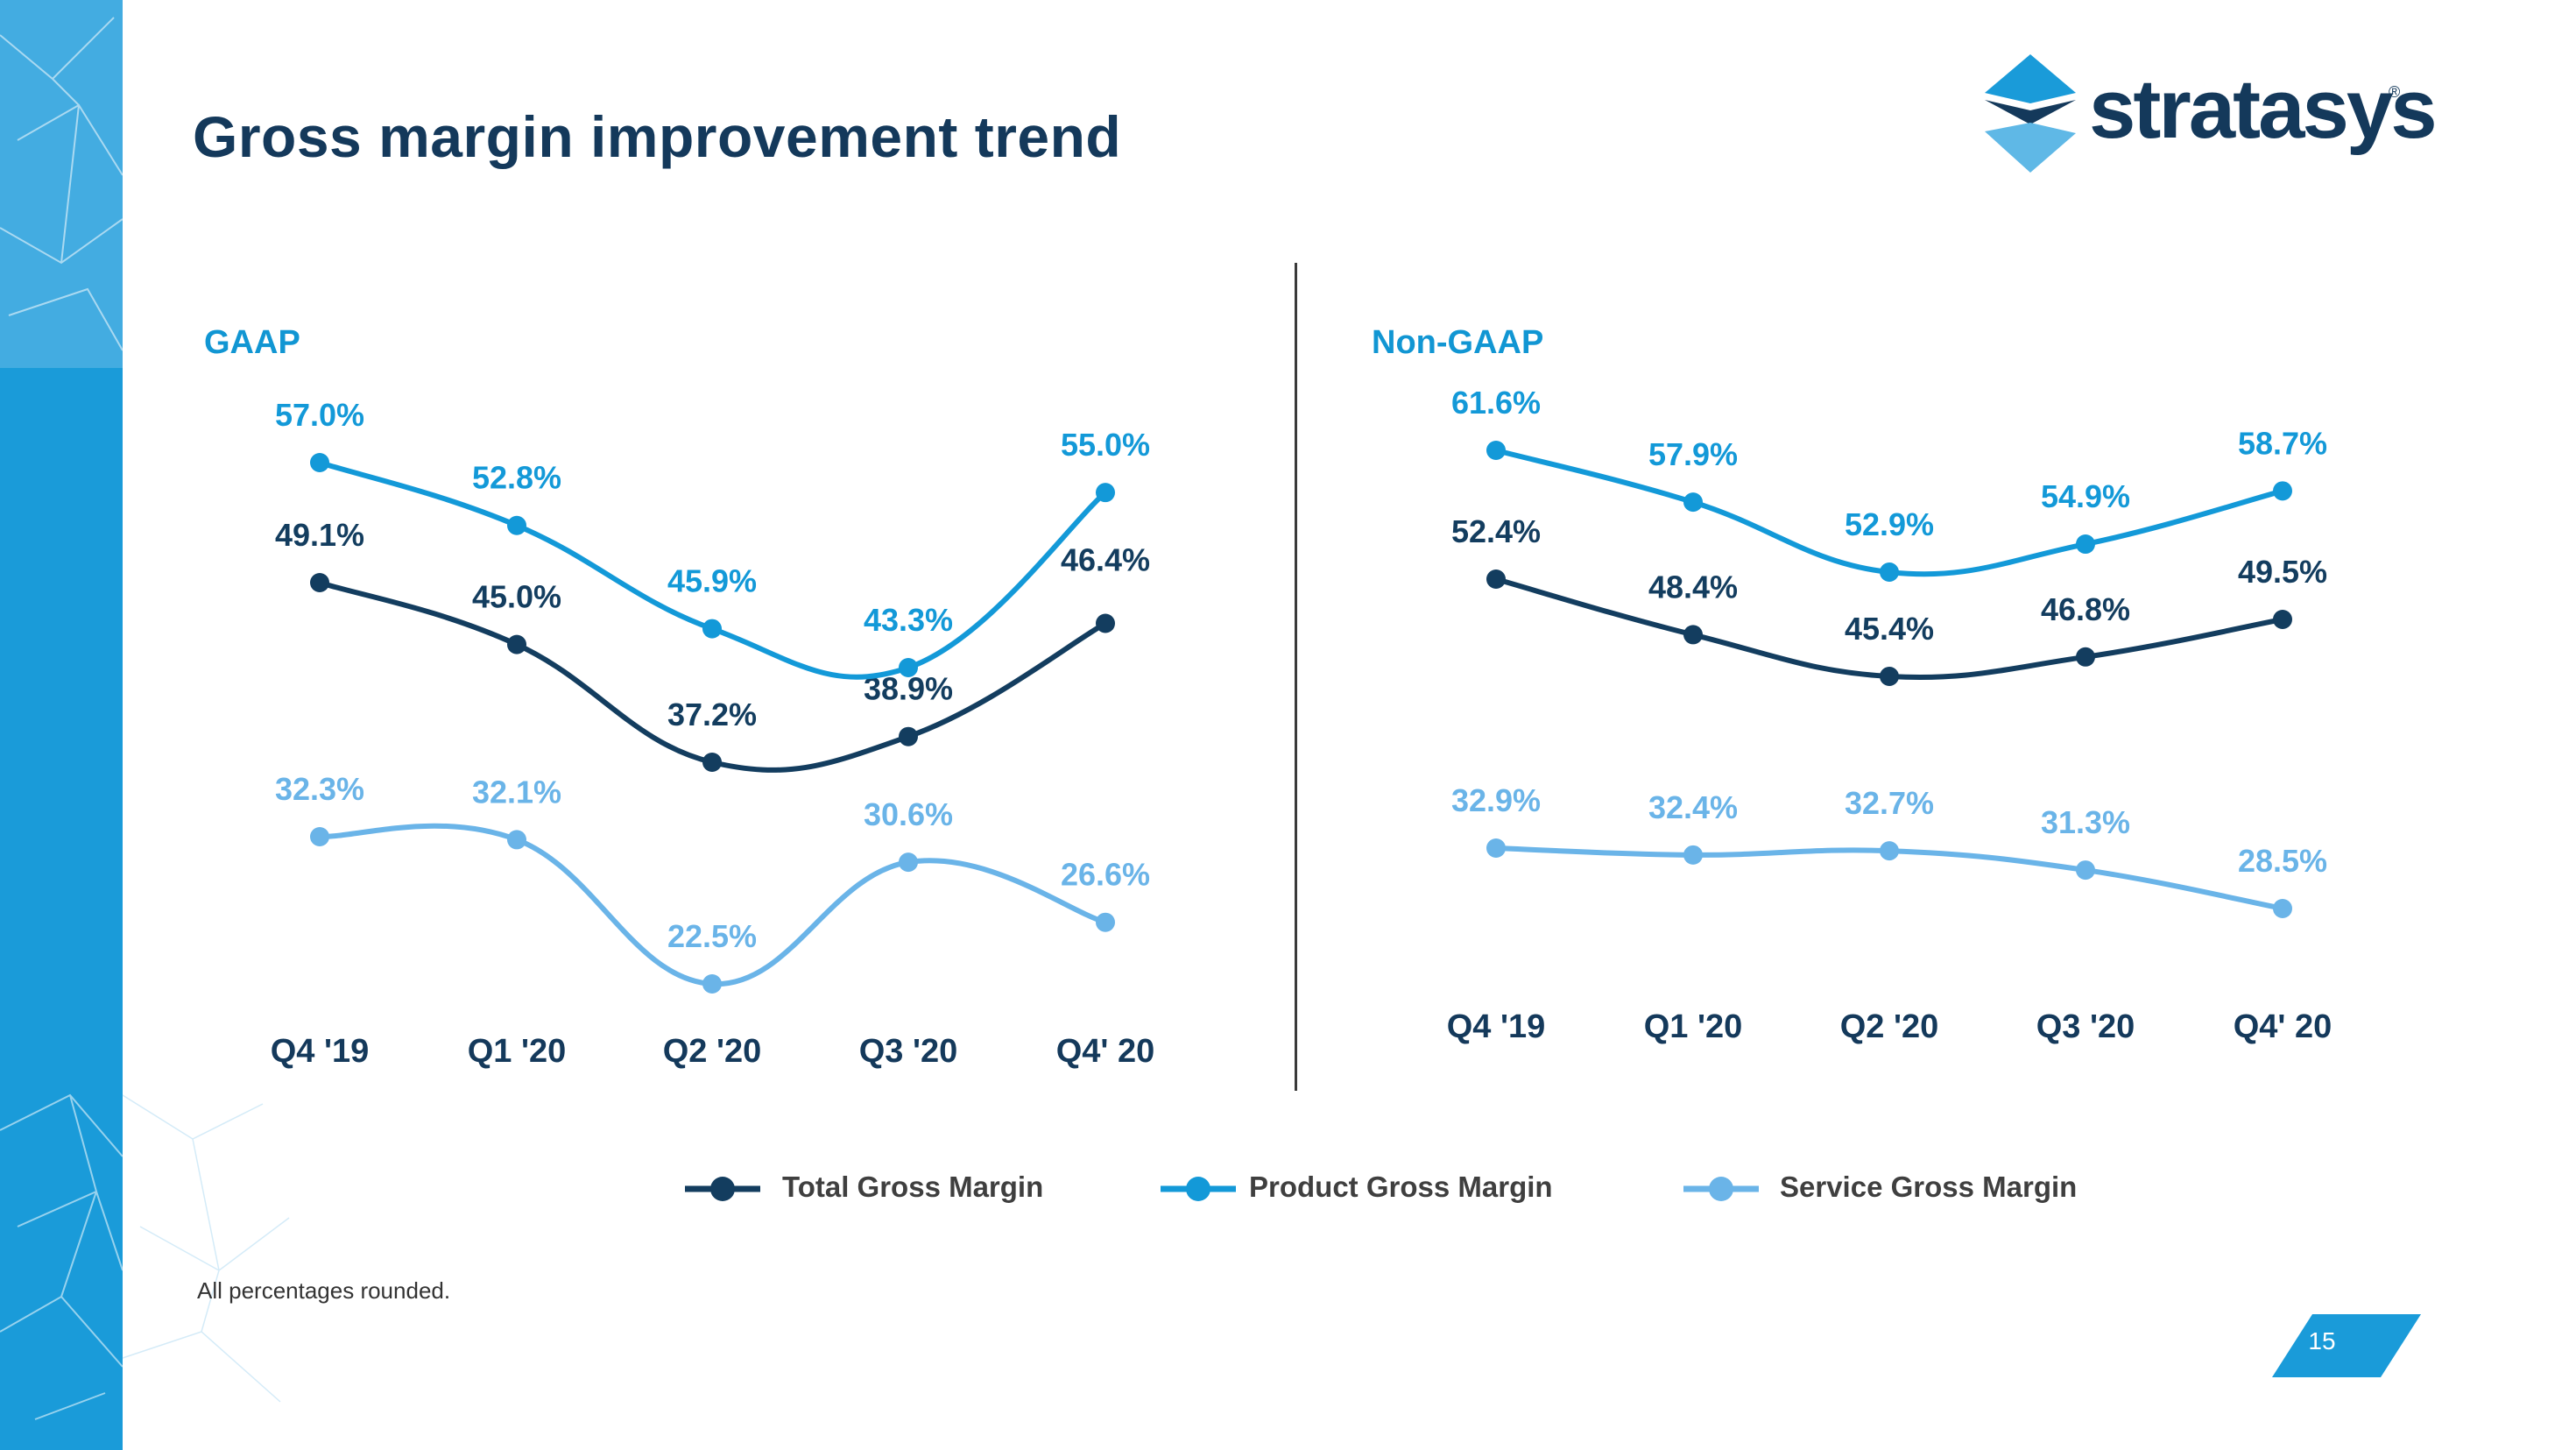  I want to click on non-gaap-product-data-label: 57.9%, so click(1693, 454).